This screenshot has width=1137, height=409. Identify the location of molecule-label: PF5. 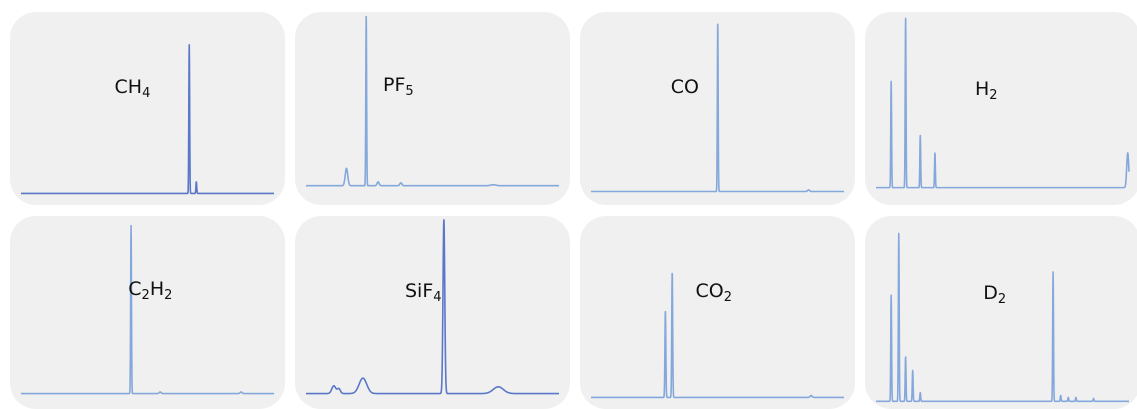
(398, 85).